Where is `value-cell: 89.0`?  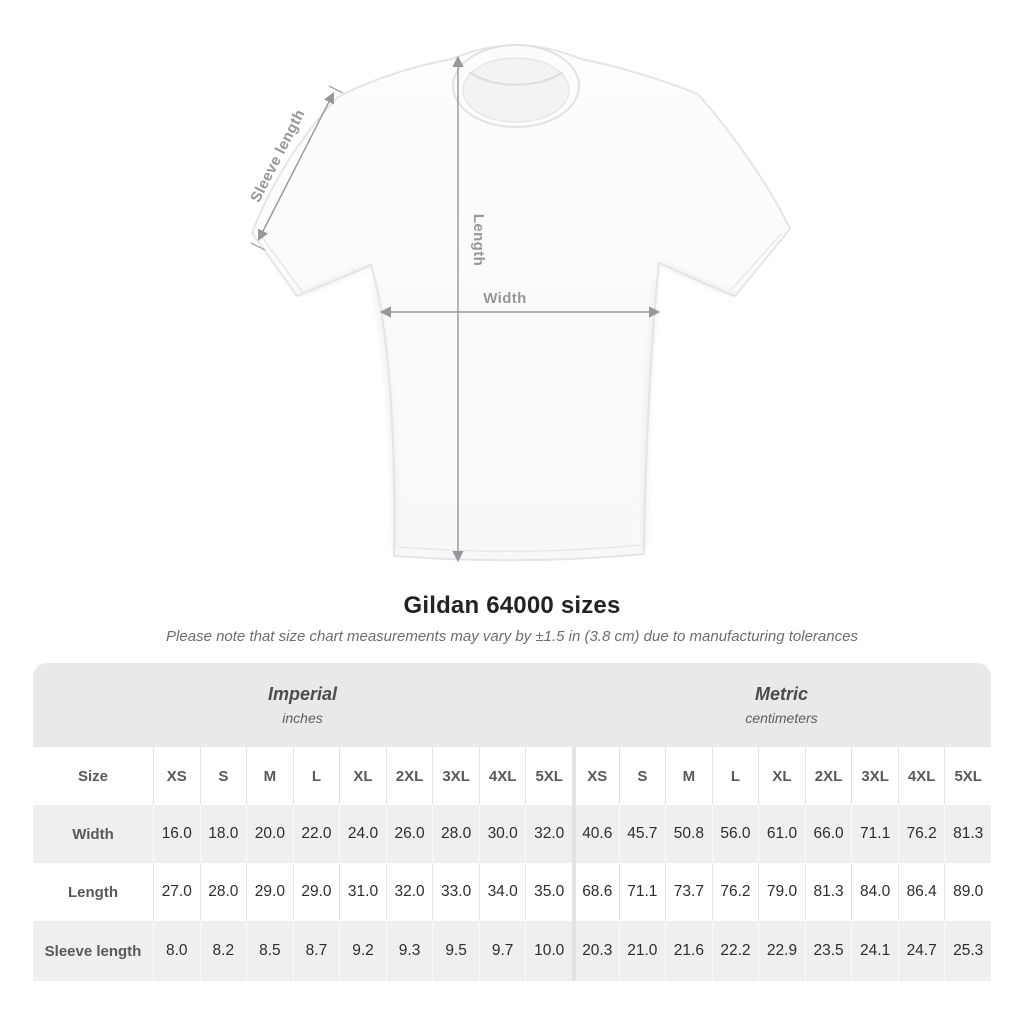
value-cell: 89.0 is located at coordinates (967, 892).